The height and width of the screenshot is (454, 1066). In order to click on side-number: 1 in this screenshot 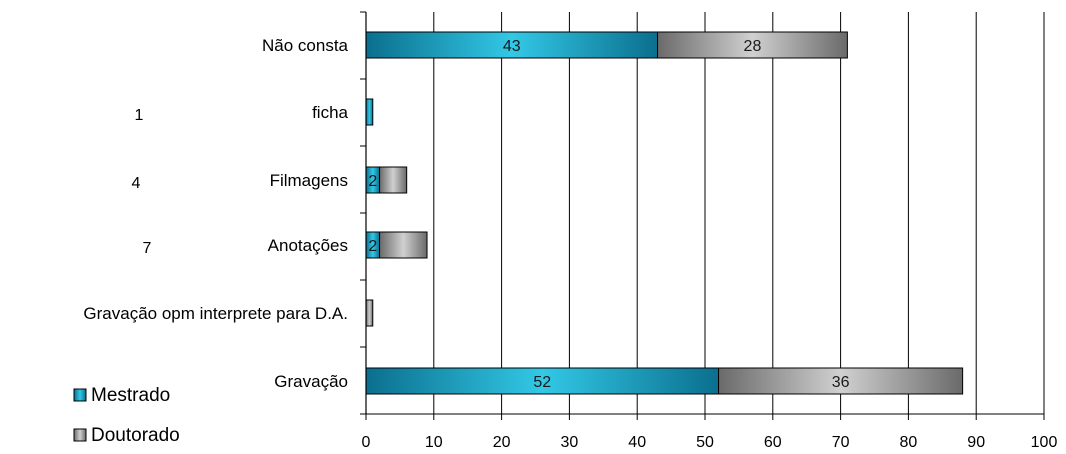, I will do `click(139, 115)`.